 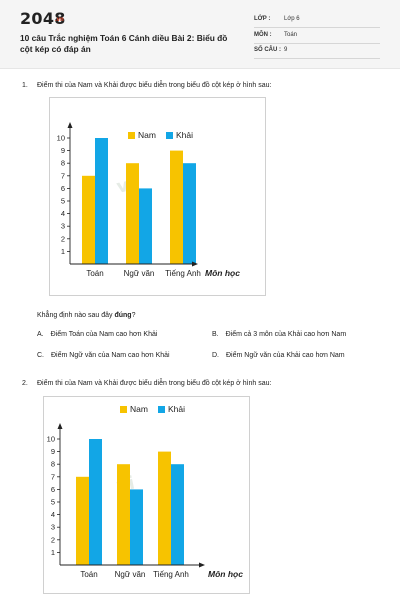 I want to click on prompt-end: ?, so click(x=133, y=315).